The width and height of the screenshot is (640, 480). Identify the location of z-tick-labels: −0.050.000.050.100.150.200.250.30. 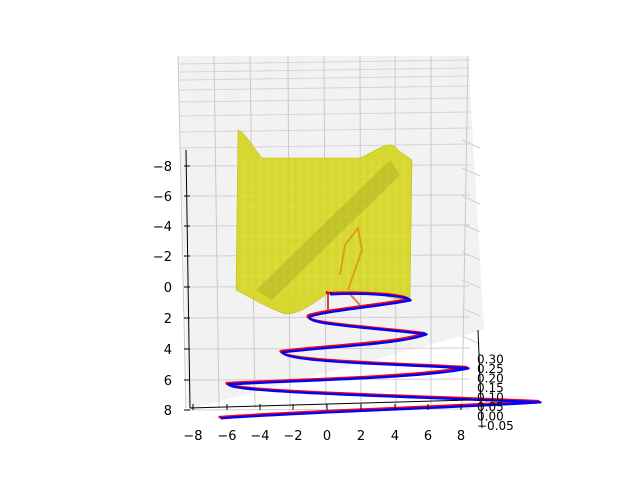
(495, 393).